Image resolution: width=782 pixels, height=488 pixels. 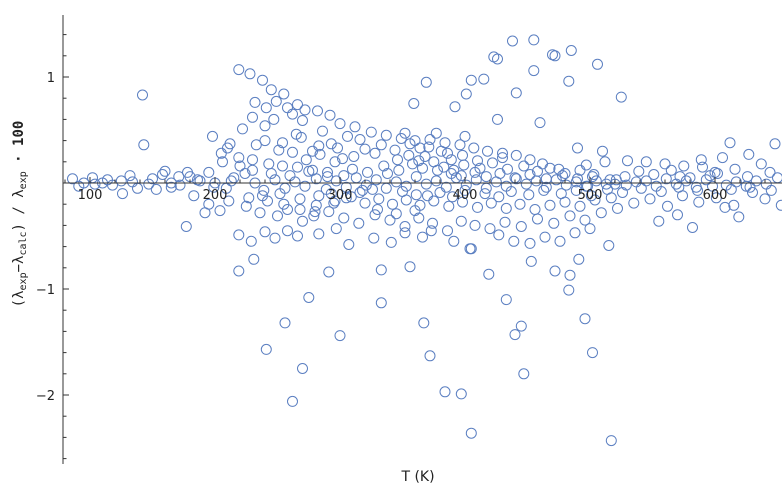 What do you see at coordinates (215, 195) in the screenshot?
I see `x-tick-label: 200` at bounding box center [215, 195].